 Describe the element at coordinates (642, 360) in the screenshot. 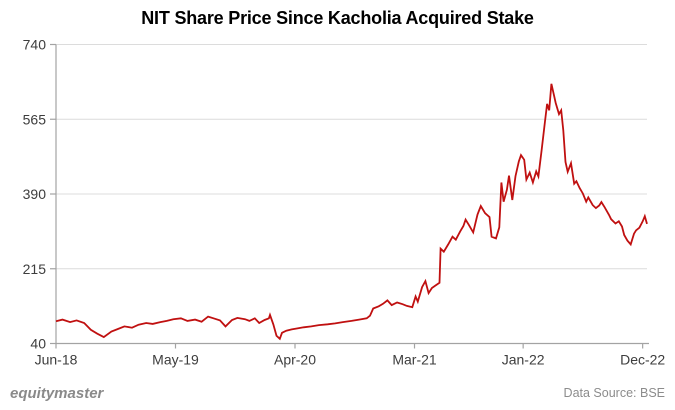

I see `x-tick-label: Dec-22` at that location.